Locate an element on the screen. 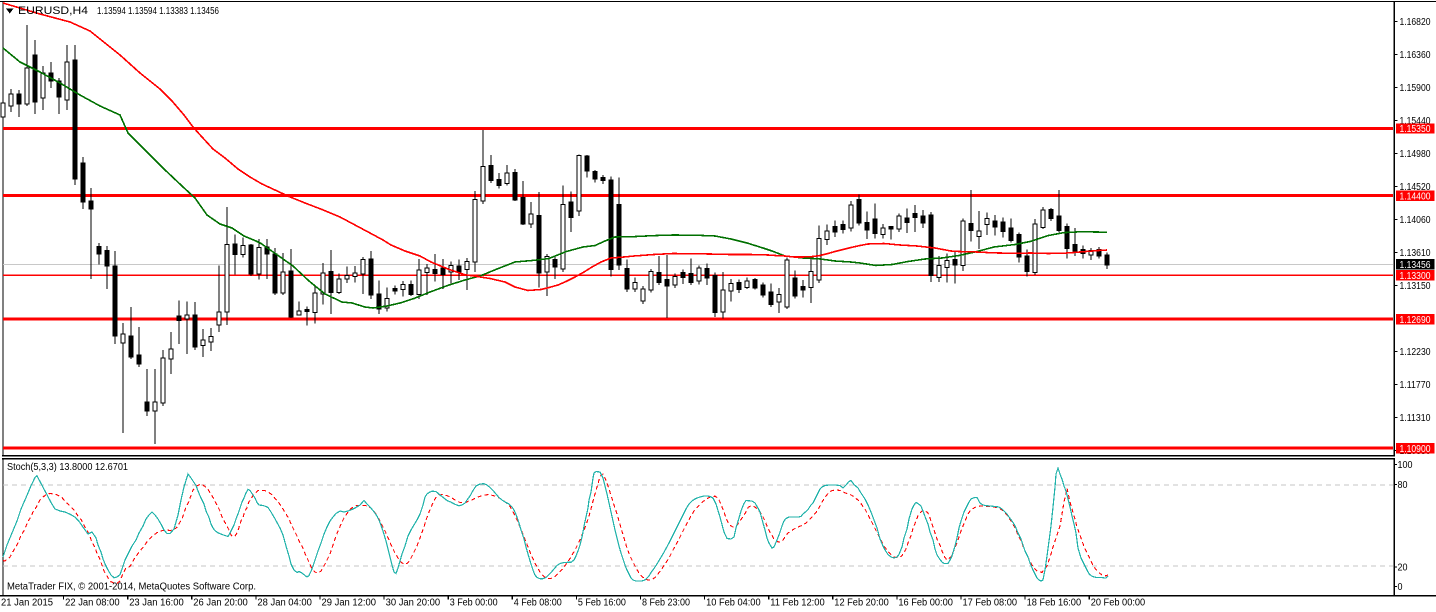  svg-text: 1.12230 is located at coordinates (1415, 352).